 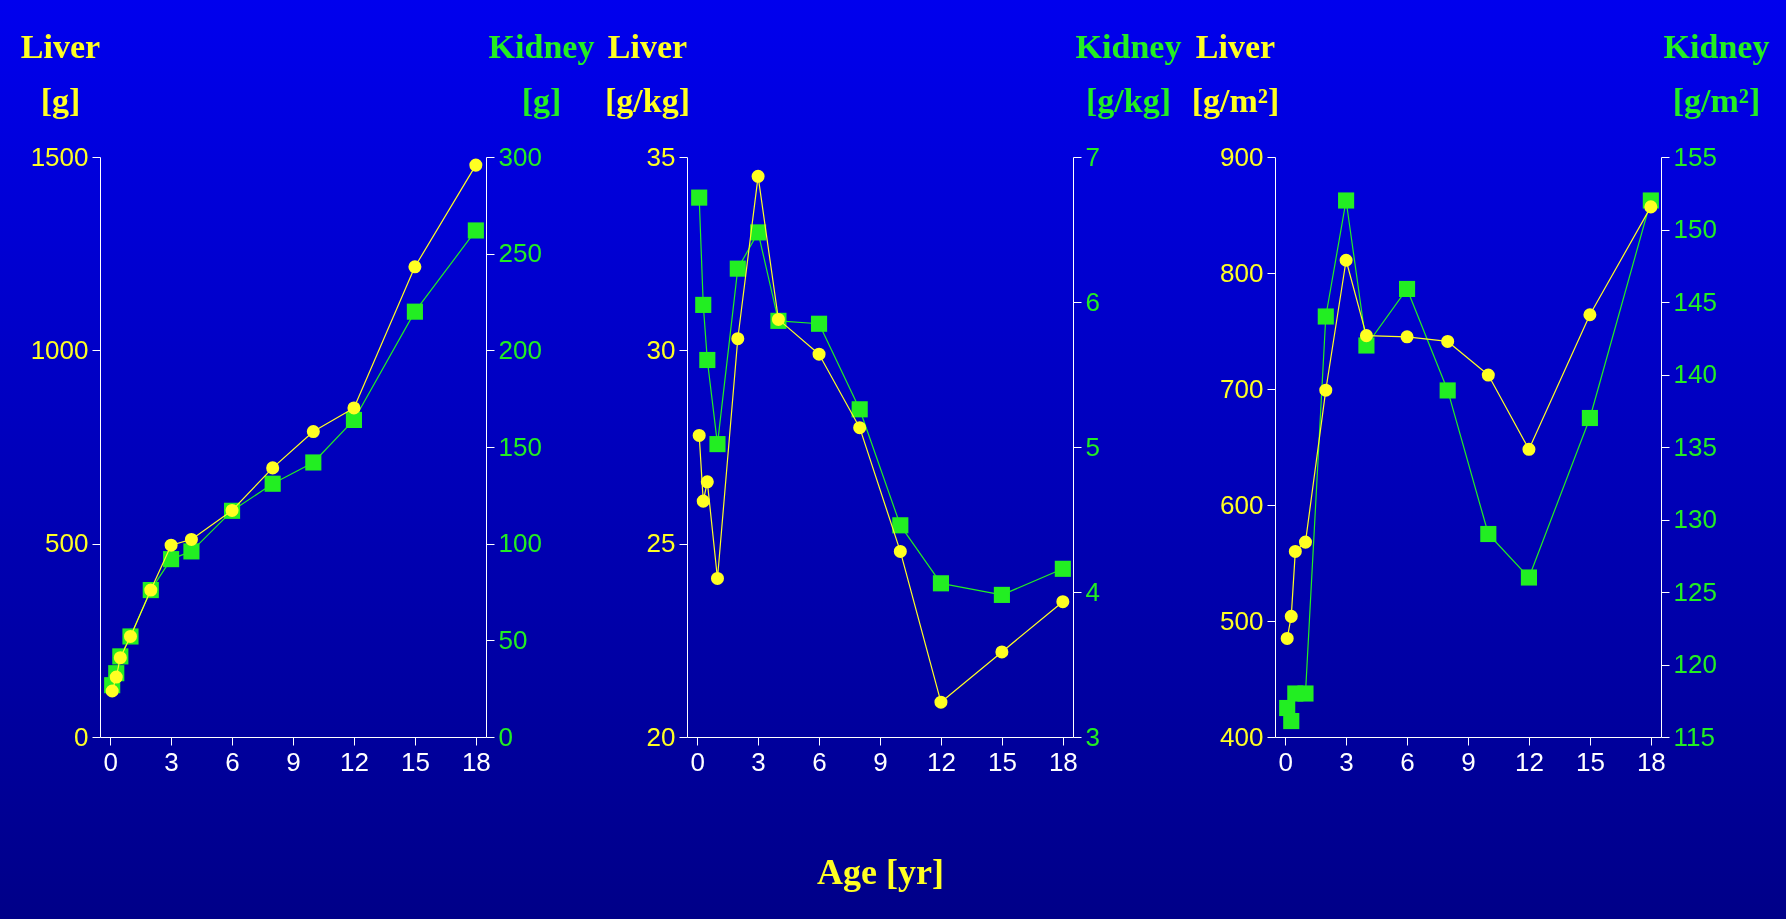 I want to click on y-tick-label: 800, so click(x=1242, y=272).